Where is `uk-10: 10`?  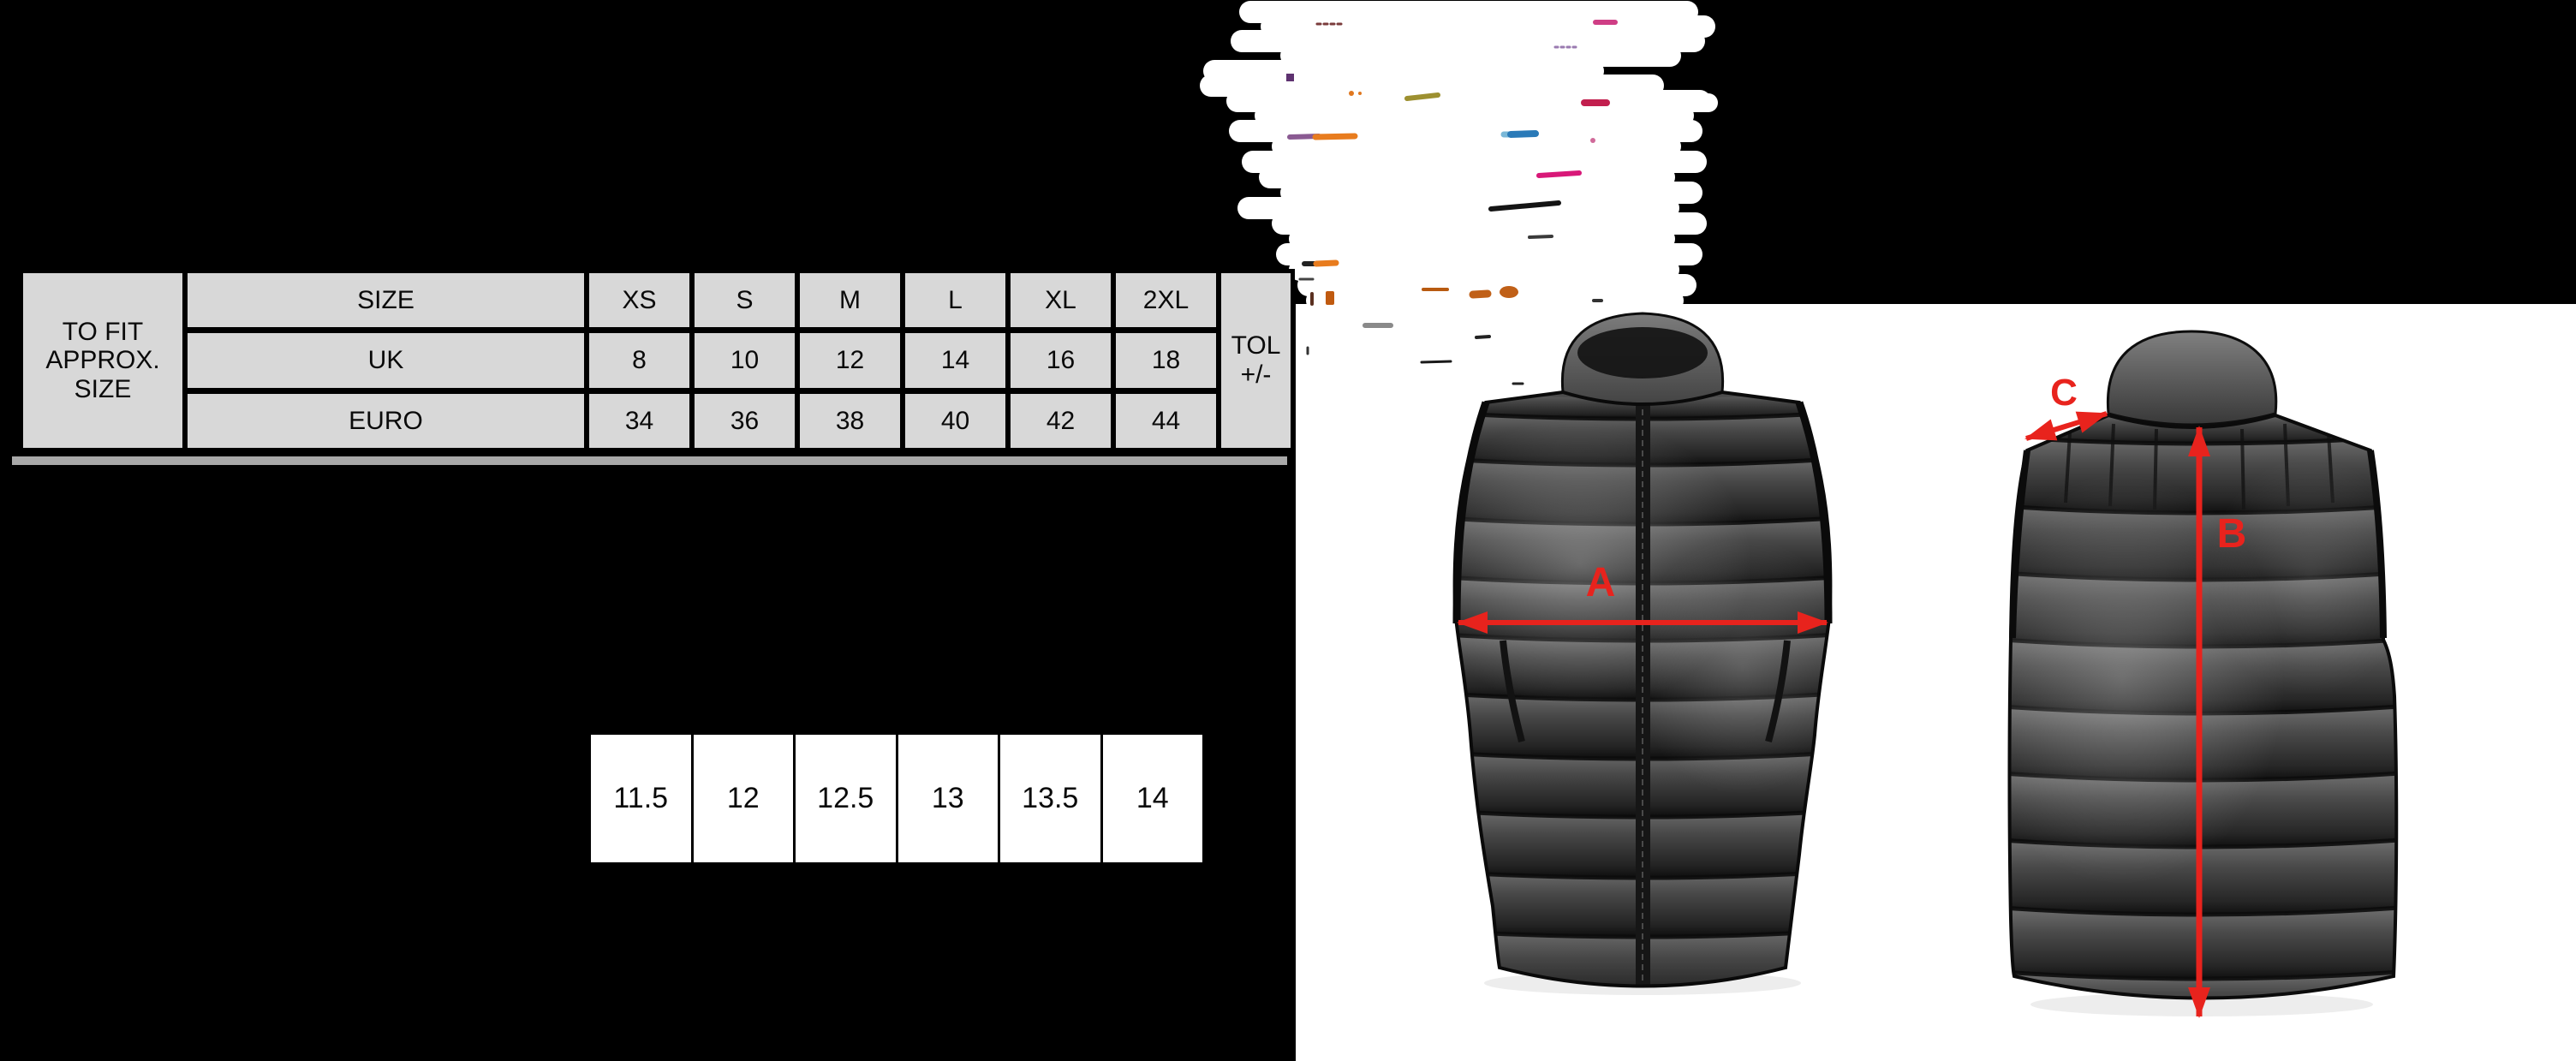 uk-10: 10 is located at coordinates (745, 360).